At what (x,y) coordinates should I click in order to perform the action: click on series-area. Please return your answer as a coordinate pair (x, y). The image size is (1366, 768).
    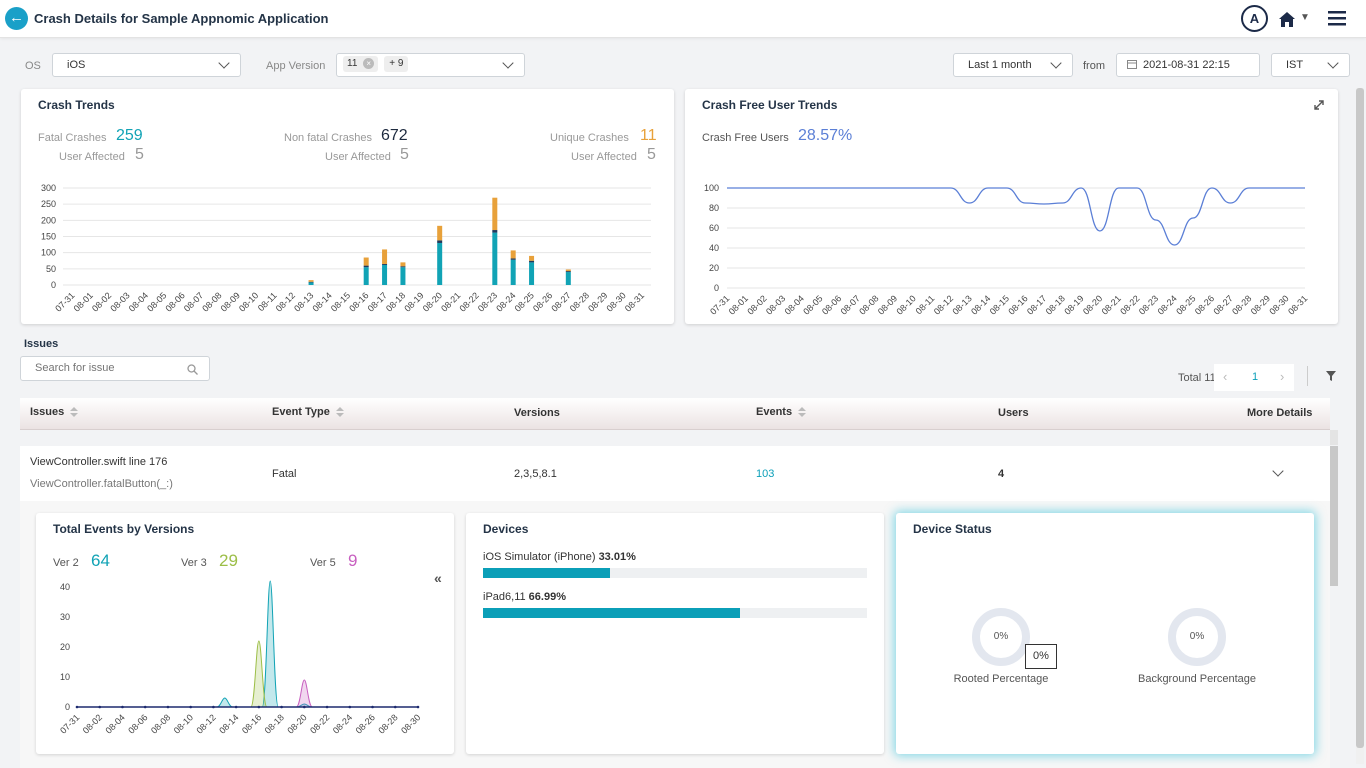
    Looking at the image, I should click on (270, 644).